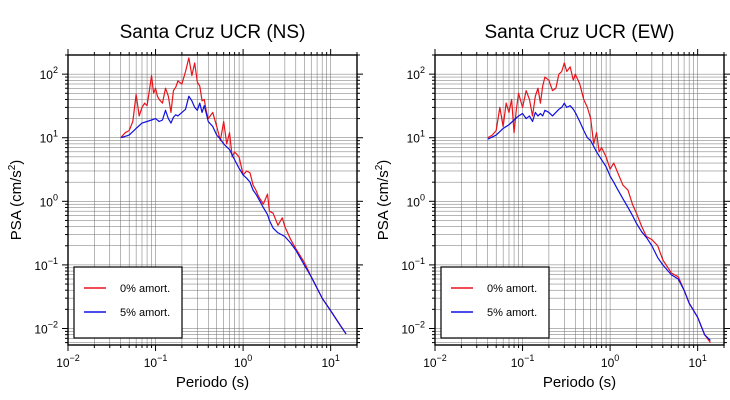 The height and width of the screenshot is (400, 730). I want to click on chart-title: Santa Cruz UCR (NS), so click(213, 32).